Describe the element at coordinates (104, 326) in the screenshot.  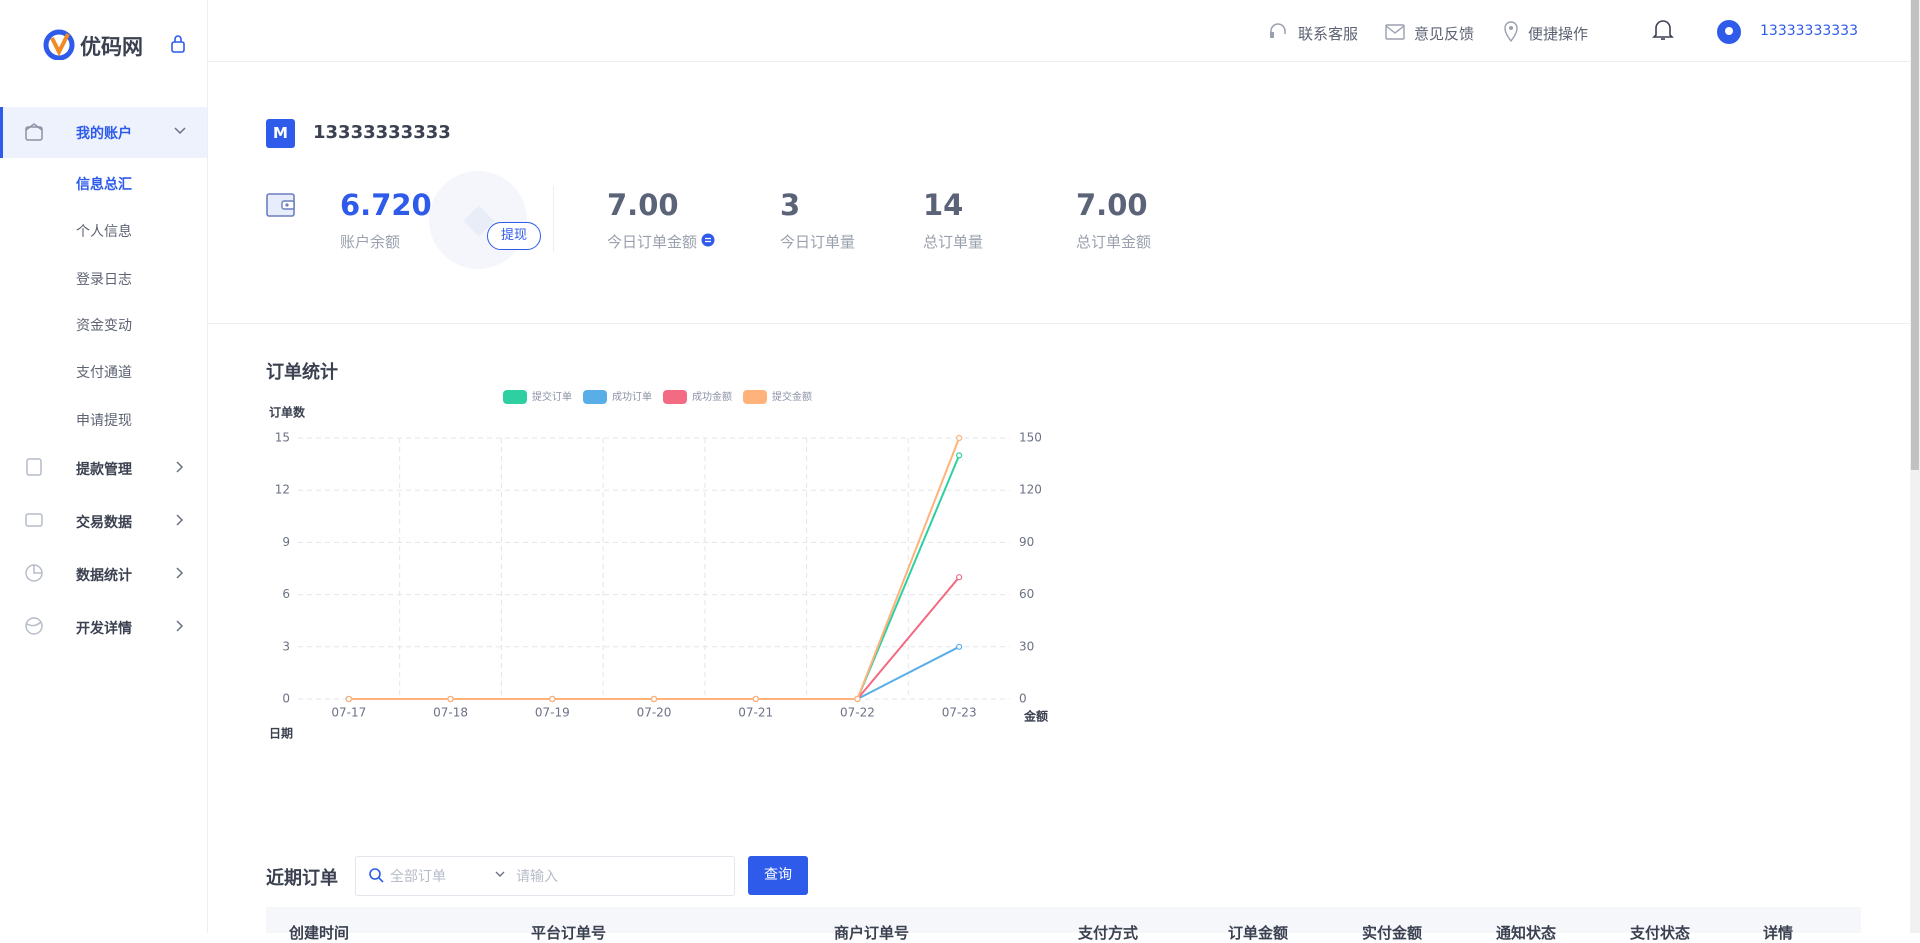
I see `submenu-item: 资金变动` at that location.